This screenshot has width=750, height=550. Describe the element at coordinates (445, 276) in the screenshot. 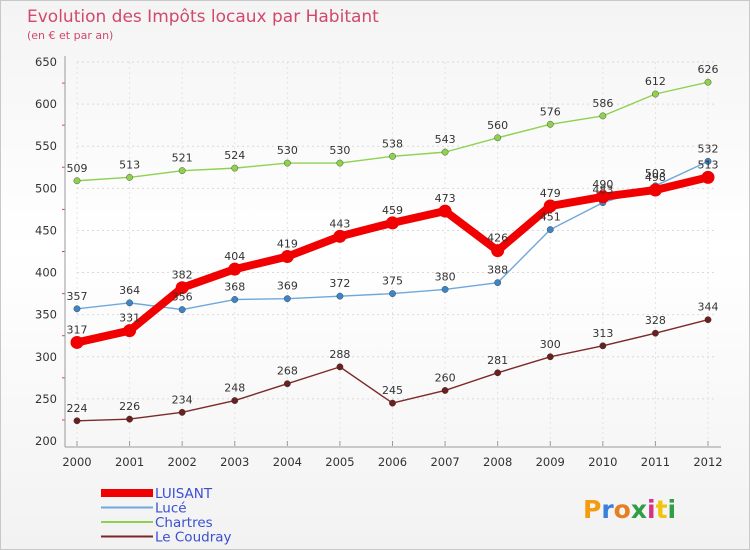

I see `data-label-Lucé: 380` at that location.